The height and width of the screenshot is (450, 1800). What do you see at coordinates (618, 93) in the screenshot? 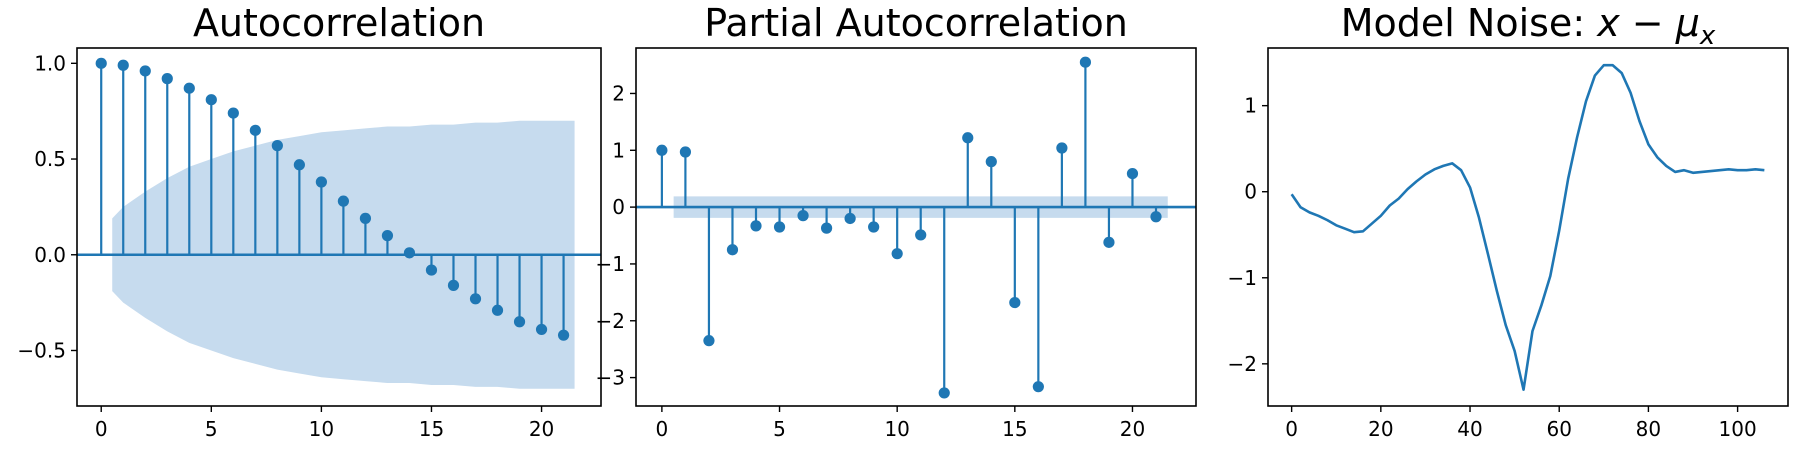
I see `pacf-ytick-label: 2` at bounding box center [618, 93].